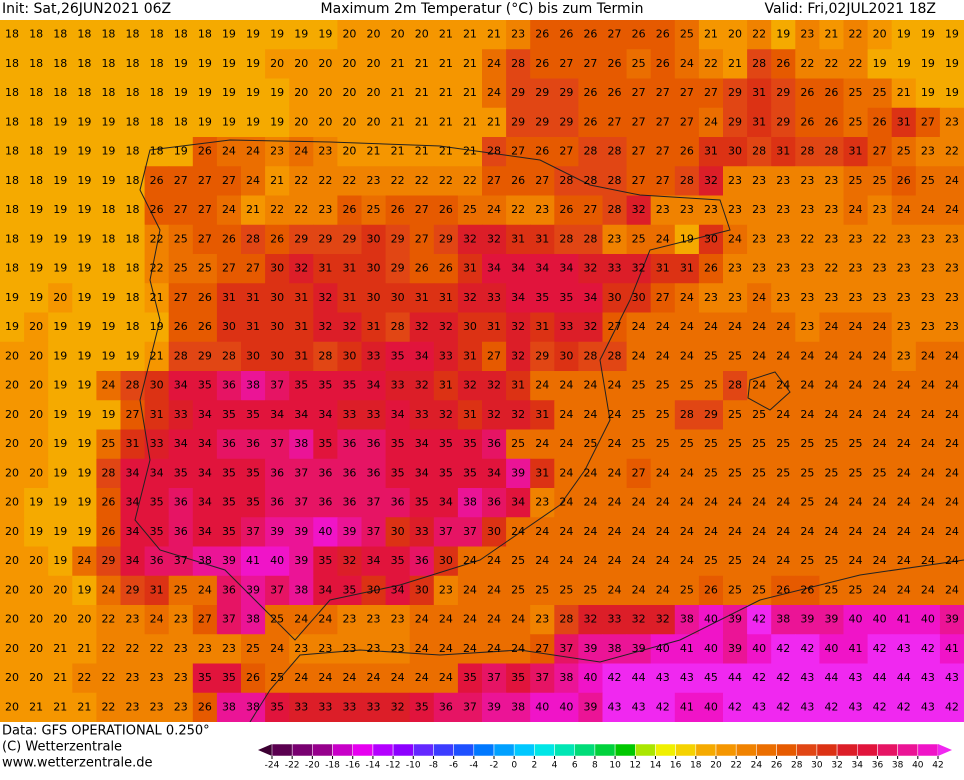 This screenshot has height=780, width=964. I want to click on temperature-label: 38, so click(470, 502).